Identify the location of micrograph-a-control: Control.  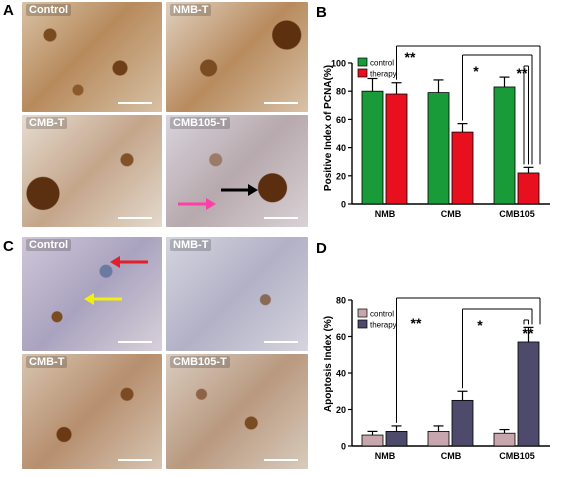
(92, 57).